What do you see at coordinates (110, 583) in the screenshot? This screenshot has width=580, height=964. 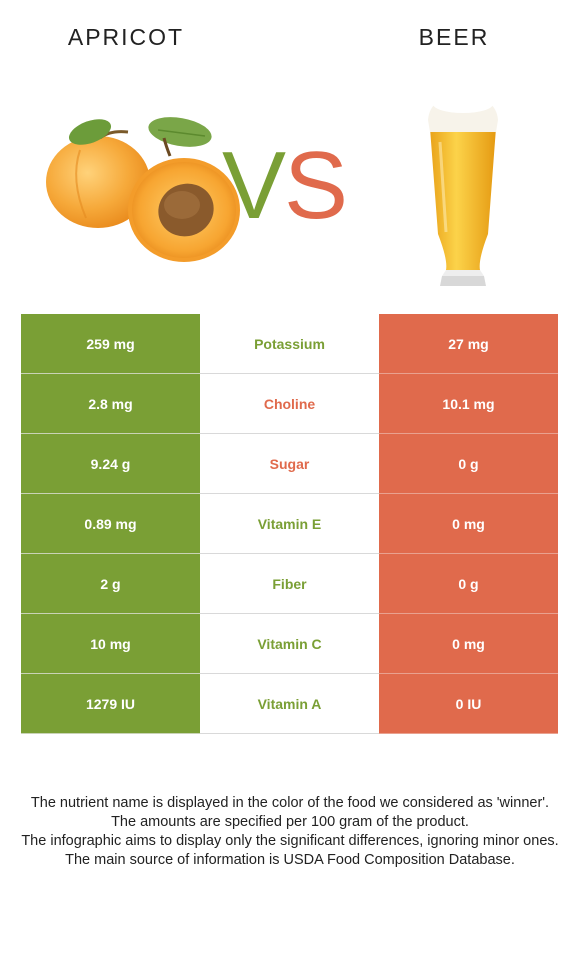 I see `left-value: 2 g` at bounding box center [110, 583].